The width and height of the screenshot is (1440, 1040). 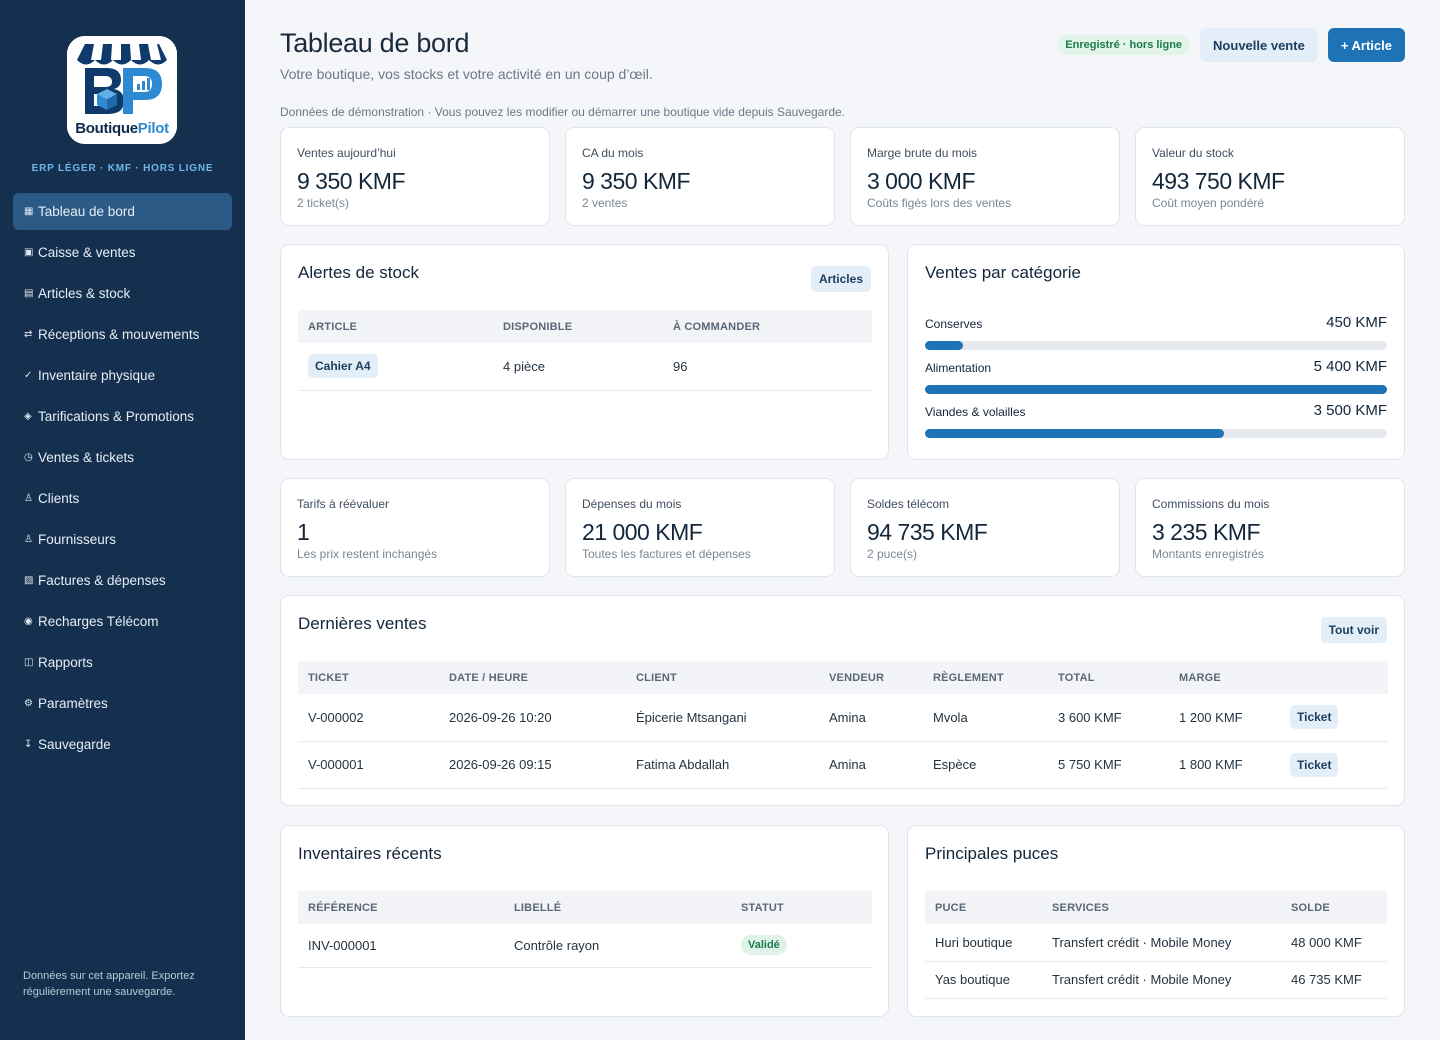 I want to click on sidebar-item-invoices: ▧ Factures & dépenses, so click(x=122, y=580).